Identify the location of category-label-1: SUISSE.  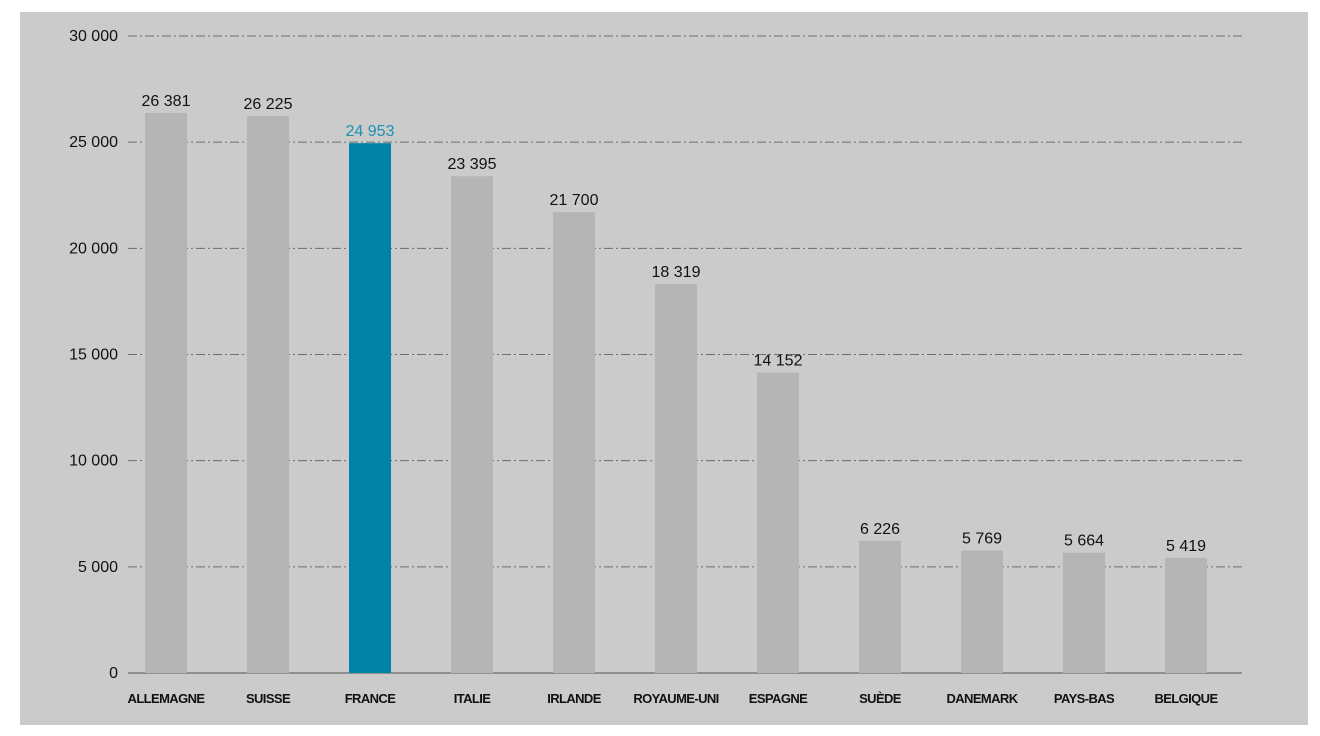
(268, 698).